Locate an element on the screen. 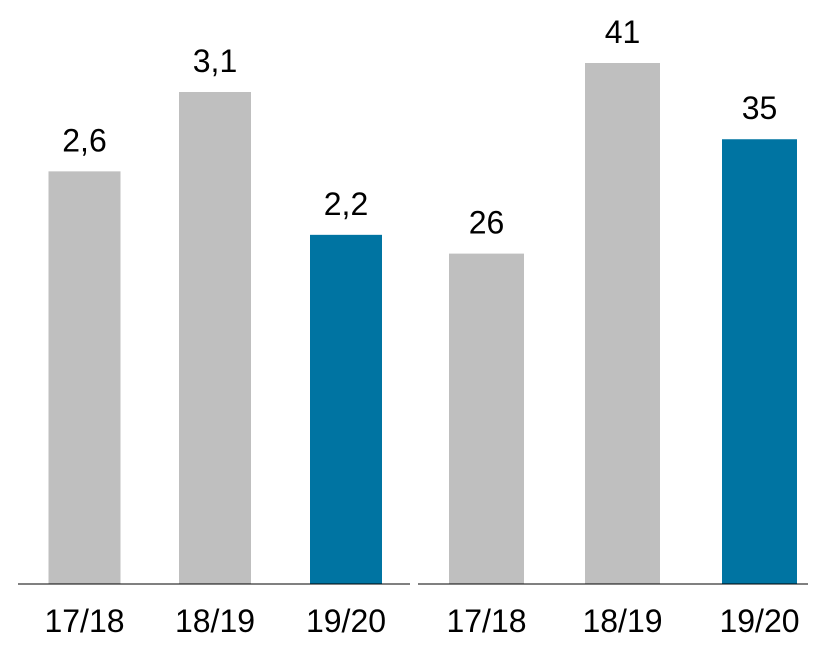 Image resolution: width=820 pixels, height=645 pixels. value-label: 2,2 is located at coordinates (346, 204).